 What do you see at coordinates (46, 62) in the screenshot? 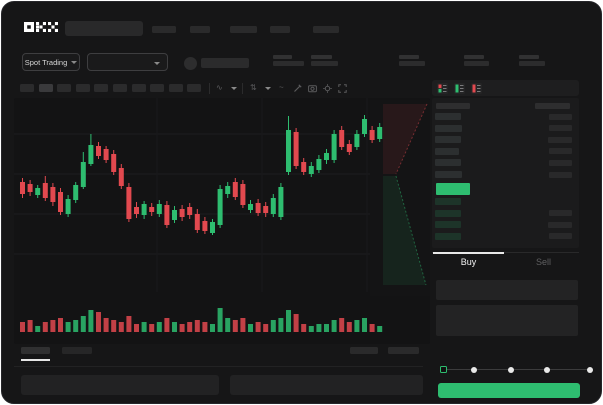
I see `market-type-label: Spot Trading` at bounding box center [46, 62].